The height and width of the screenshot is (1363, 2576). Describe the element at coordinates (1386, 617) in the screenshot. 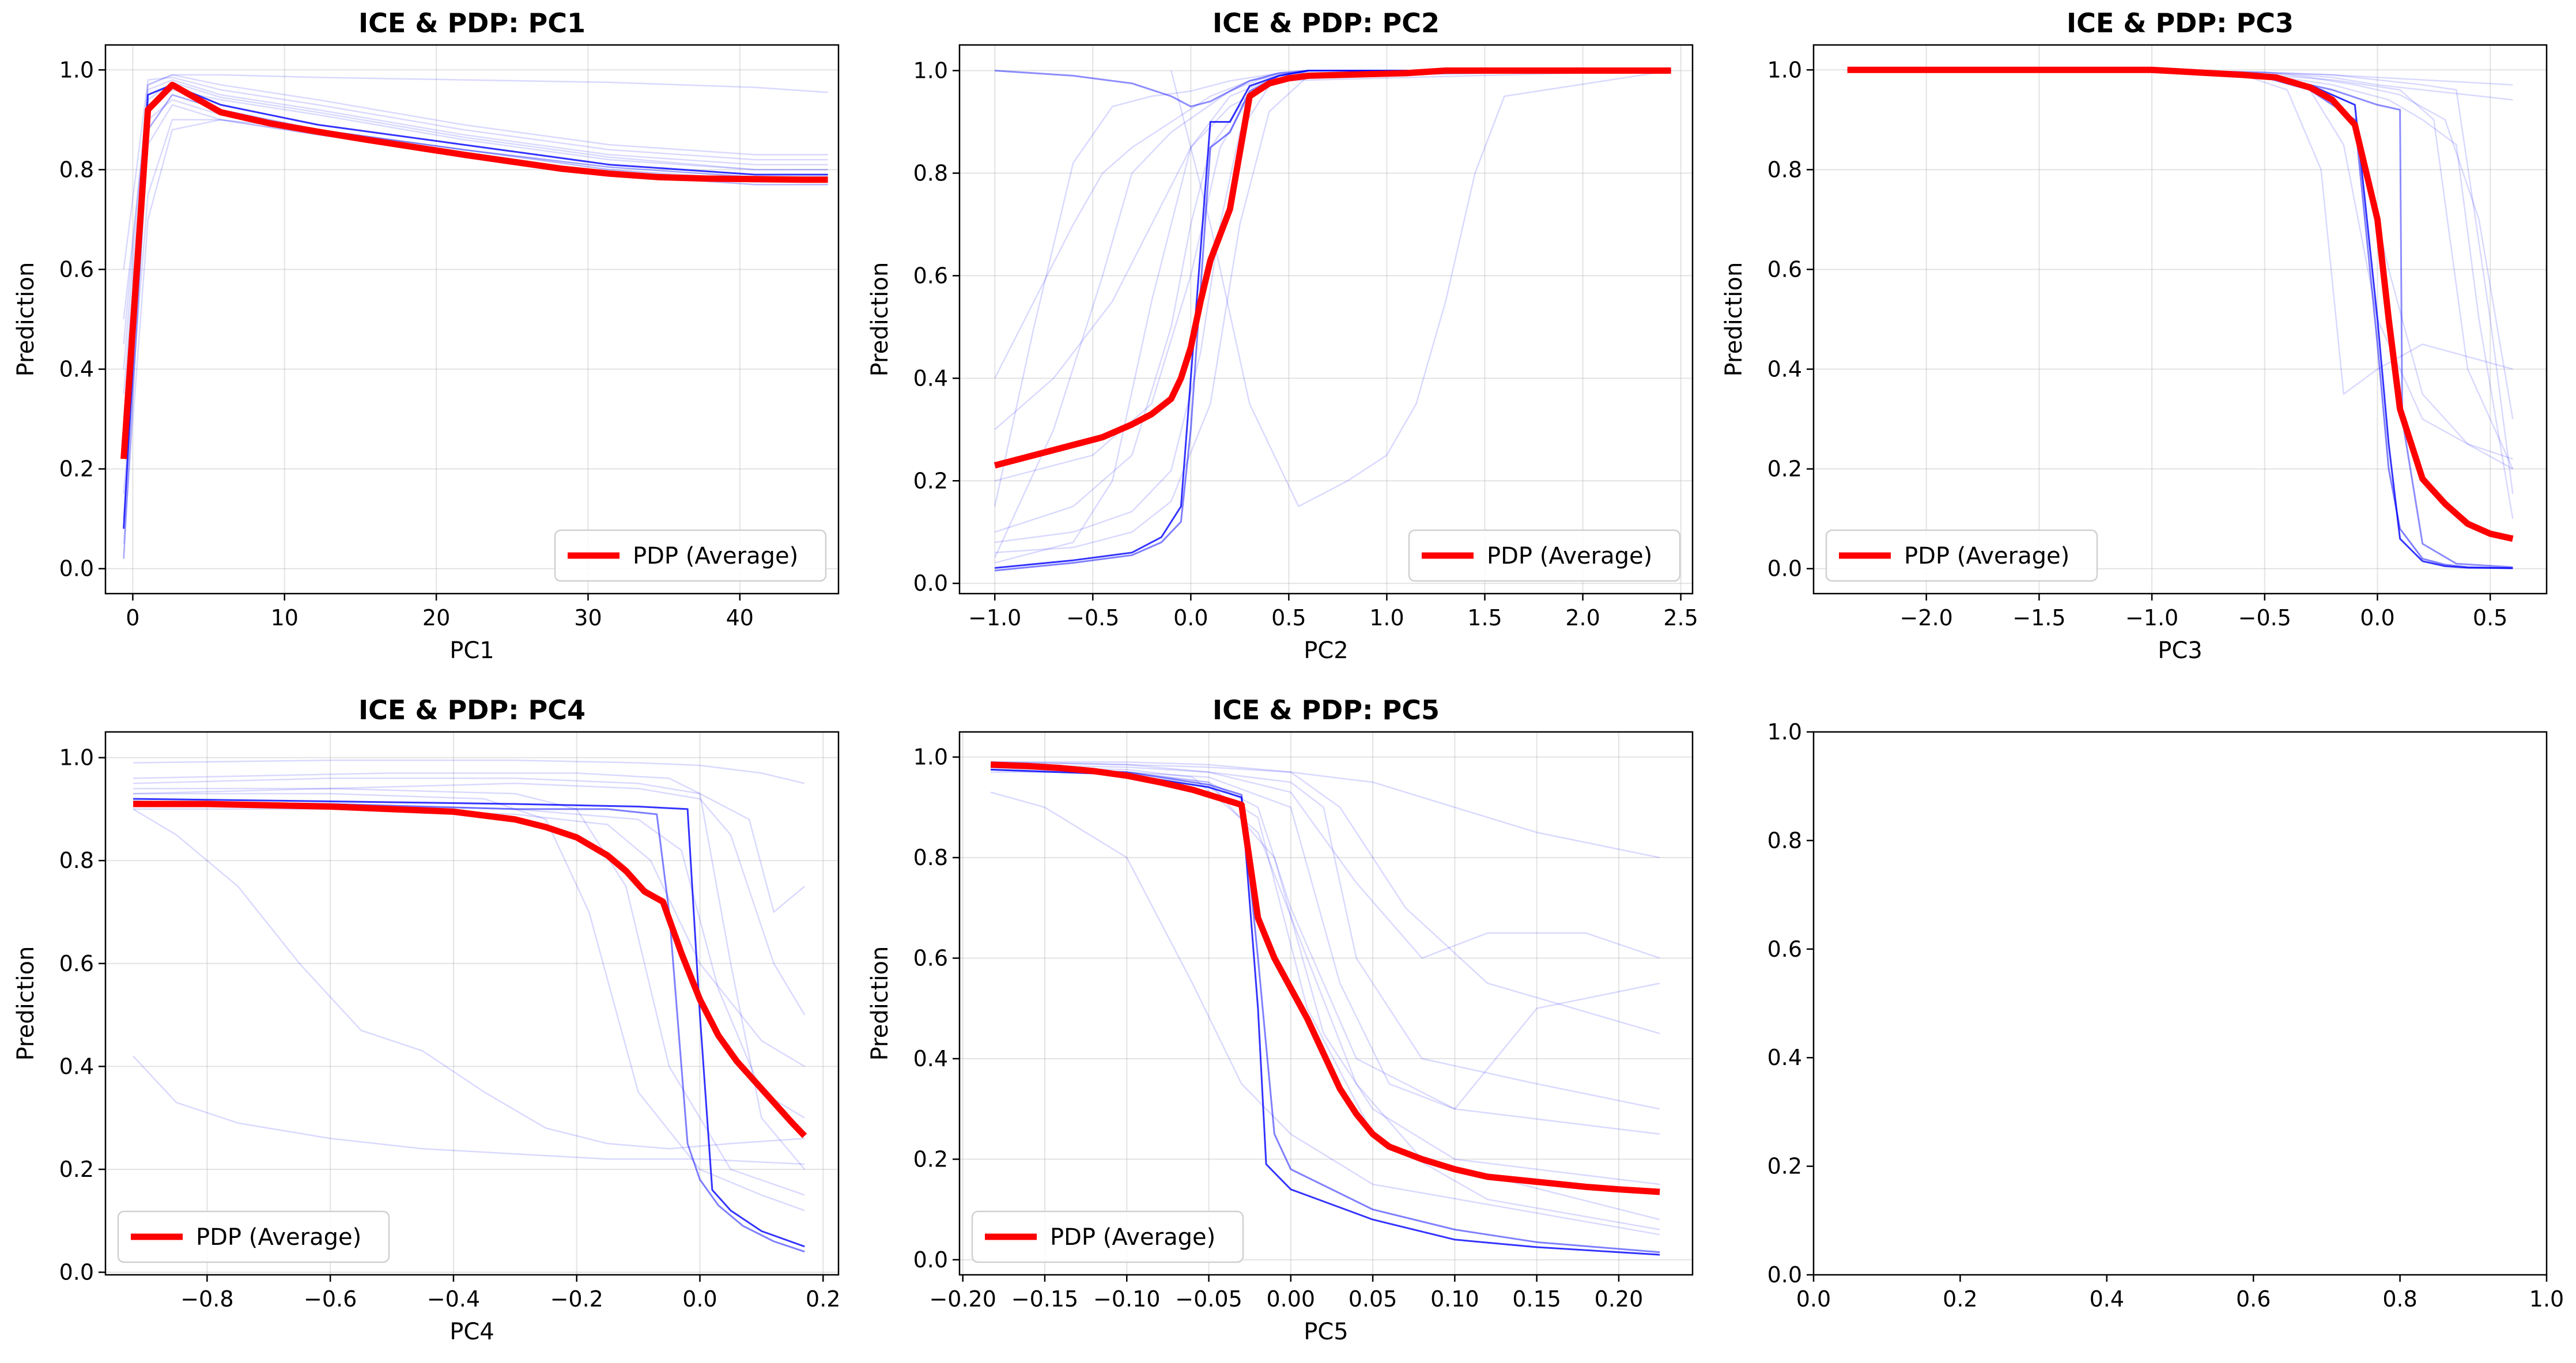

I see `x-tick-label: 1.0` at that location.